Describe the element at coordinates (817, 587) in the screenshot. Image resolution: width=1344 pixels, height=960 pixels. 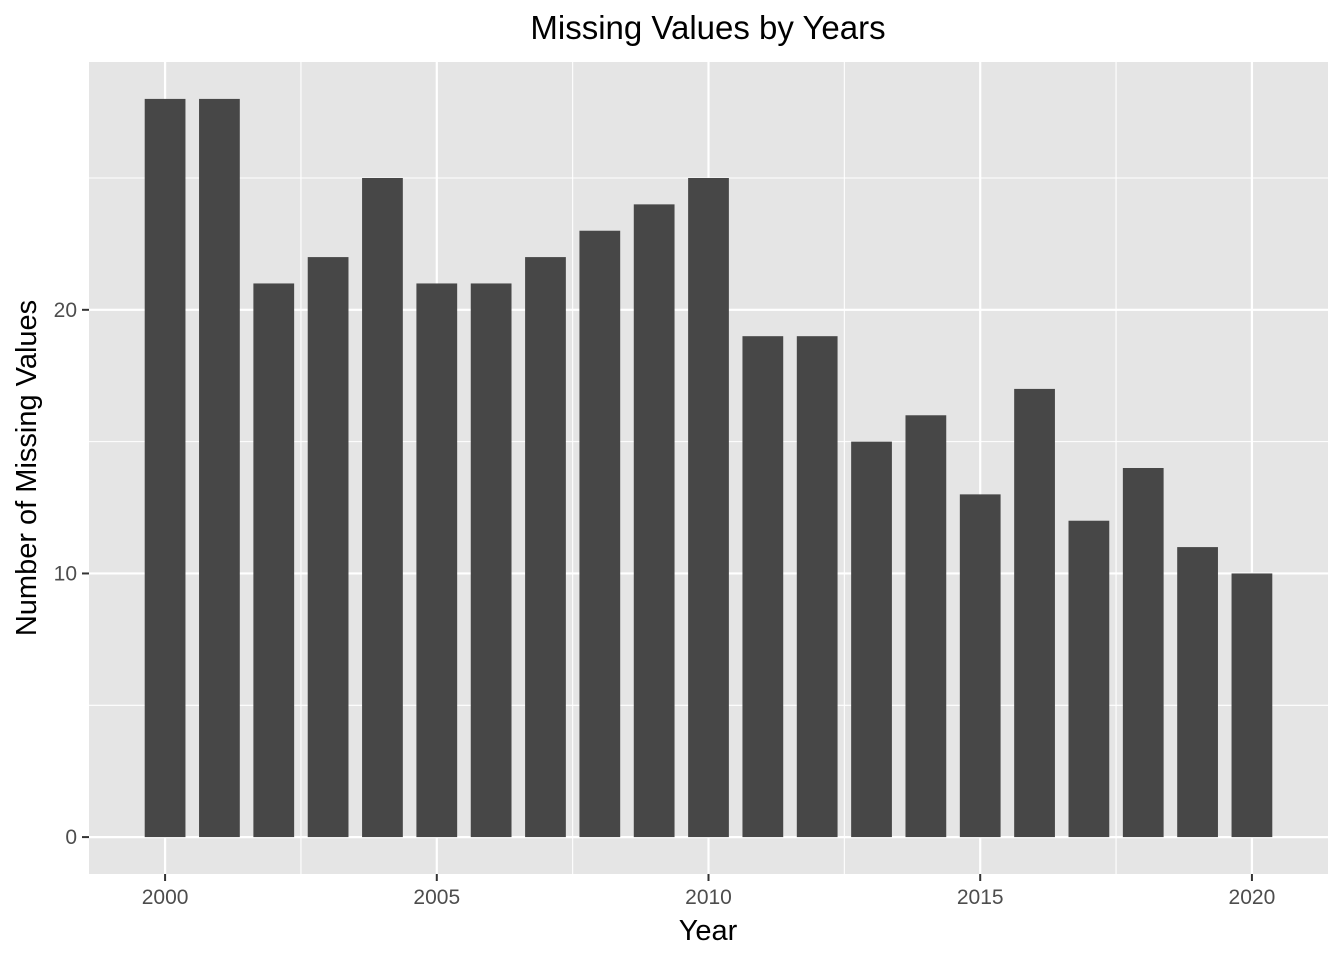
I see `bar-2012` at that location.